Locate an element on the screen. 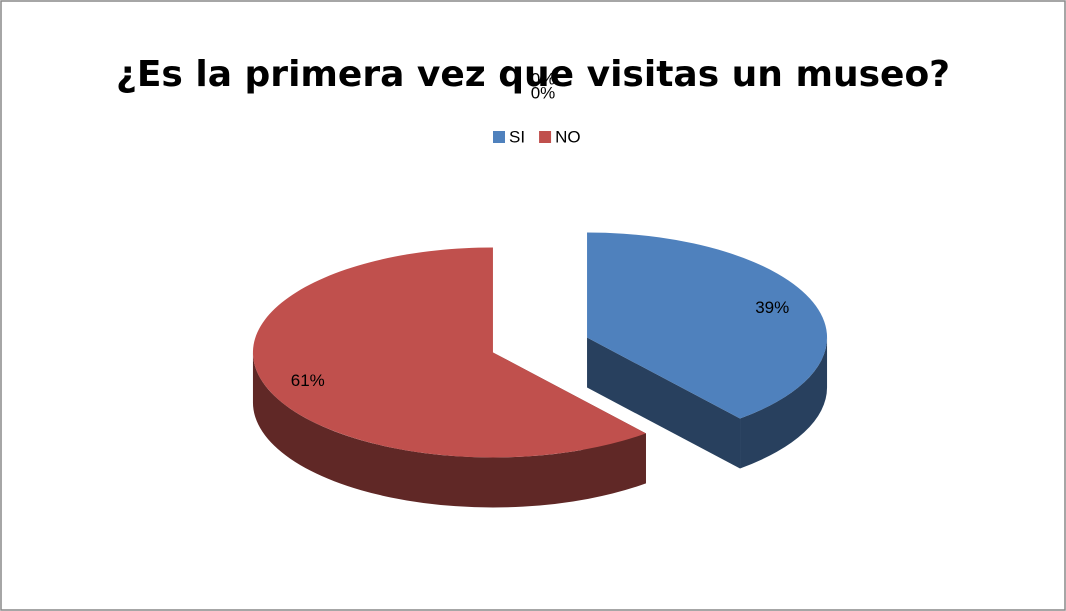  slice-face is located at coordinates (664, 403).